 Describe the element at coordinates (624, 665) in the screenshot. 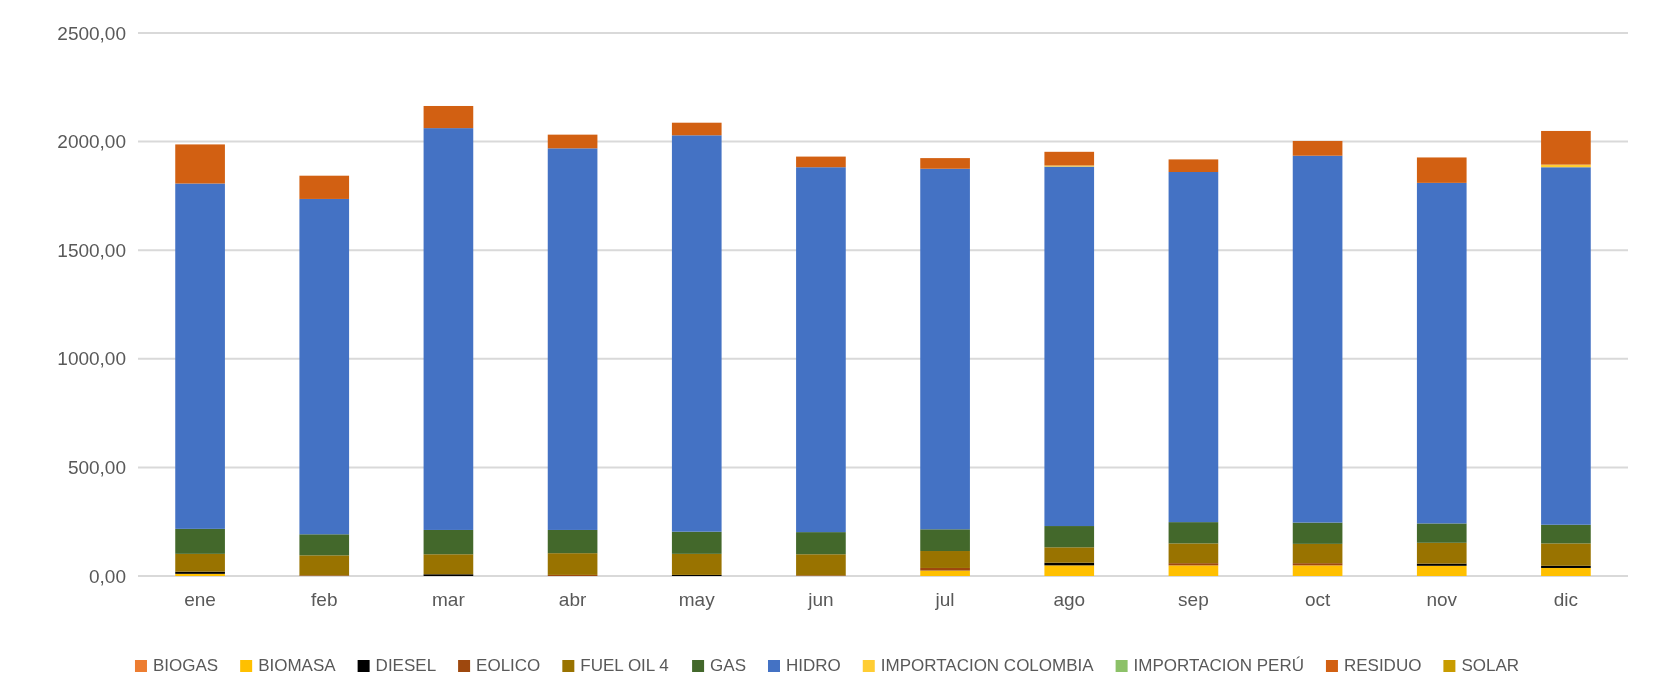

I see `legend-label: FUEL OIL 4` at that location.